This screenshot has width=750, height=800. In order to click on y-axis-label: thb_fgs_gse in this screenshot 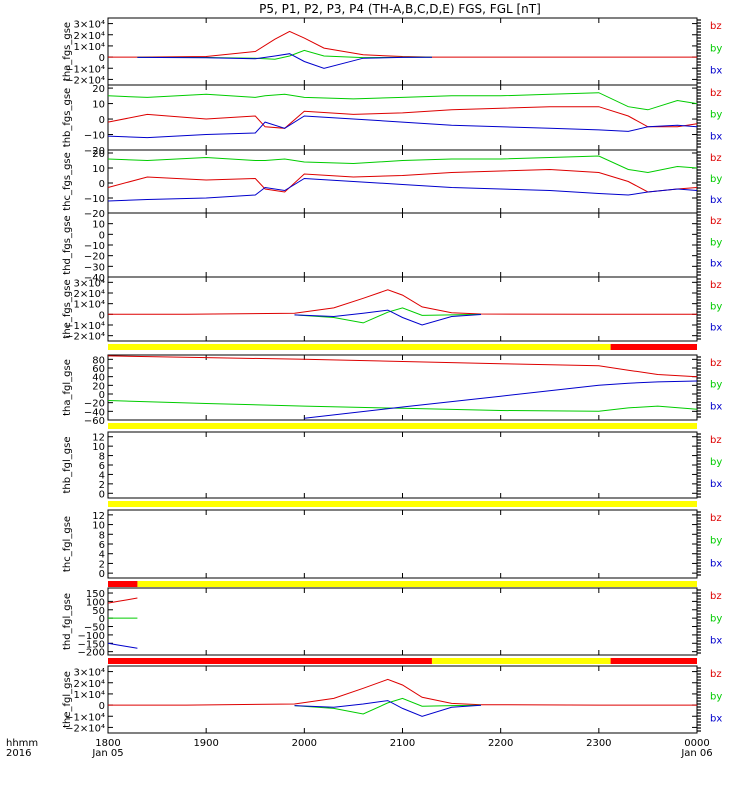, I will do `click(67, 117)`.